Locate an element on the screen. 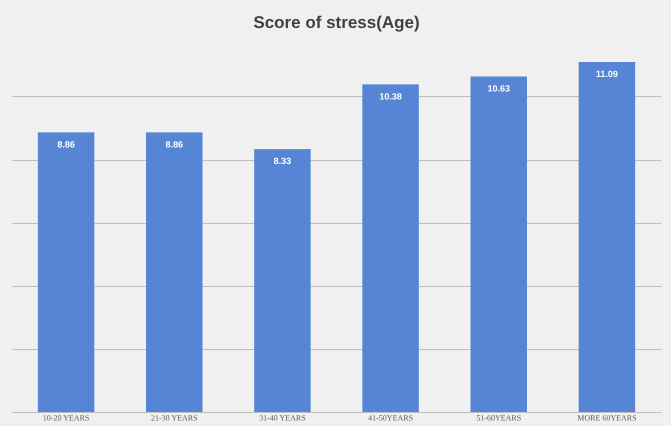  x-tick-label: MORE 60YEARS is located at coordinates (607, 418).